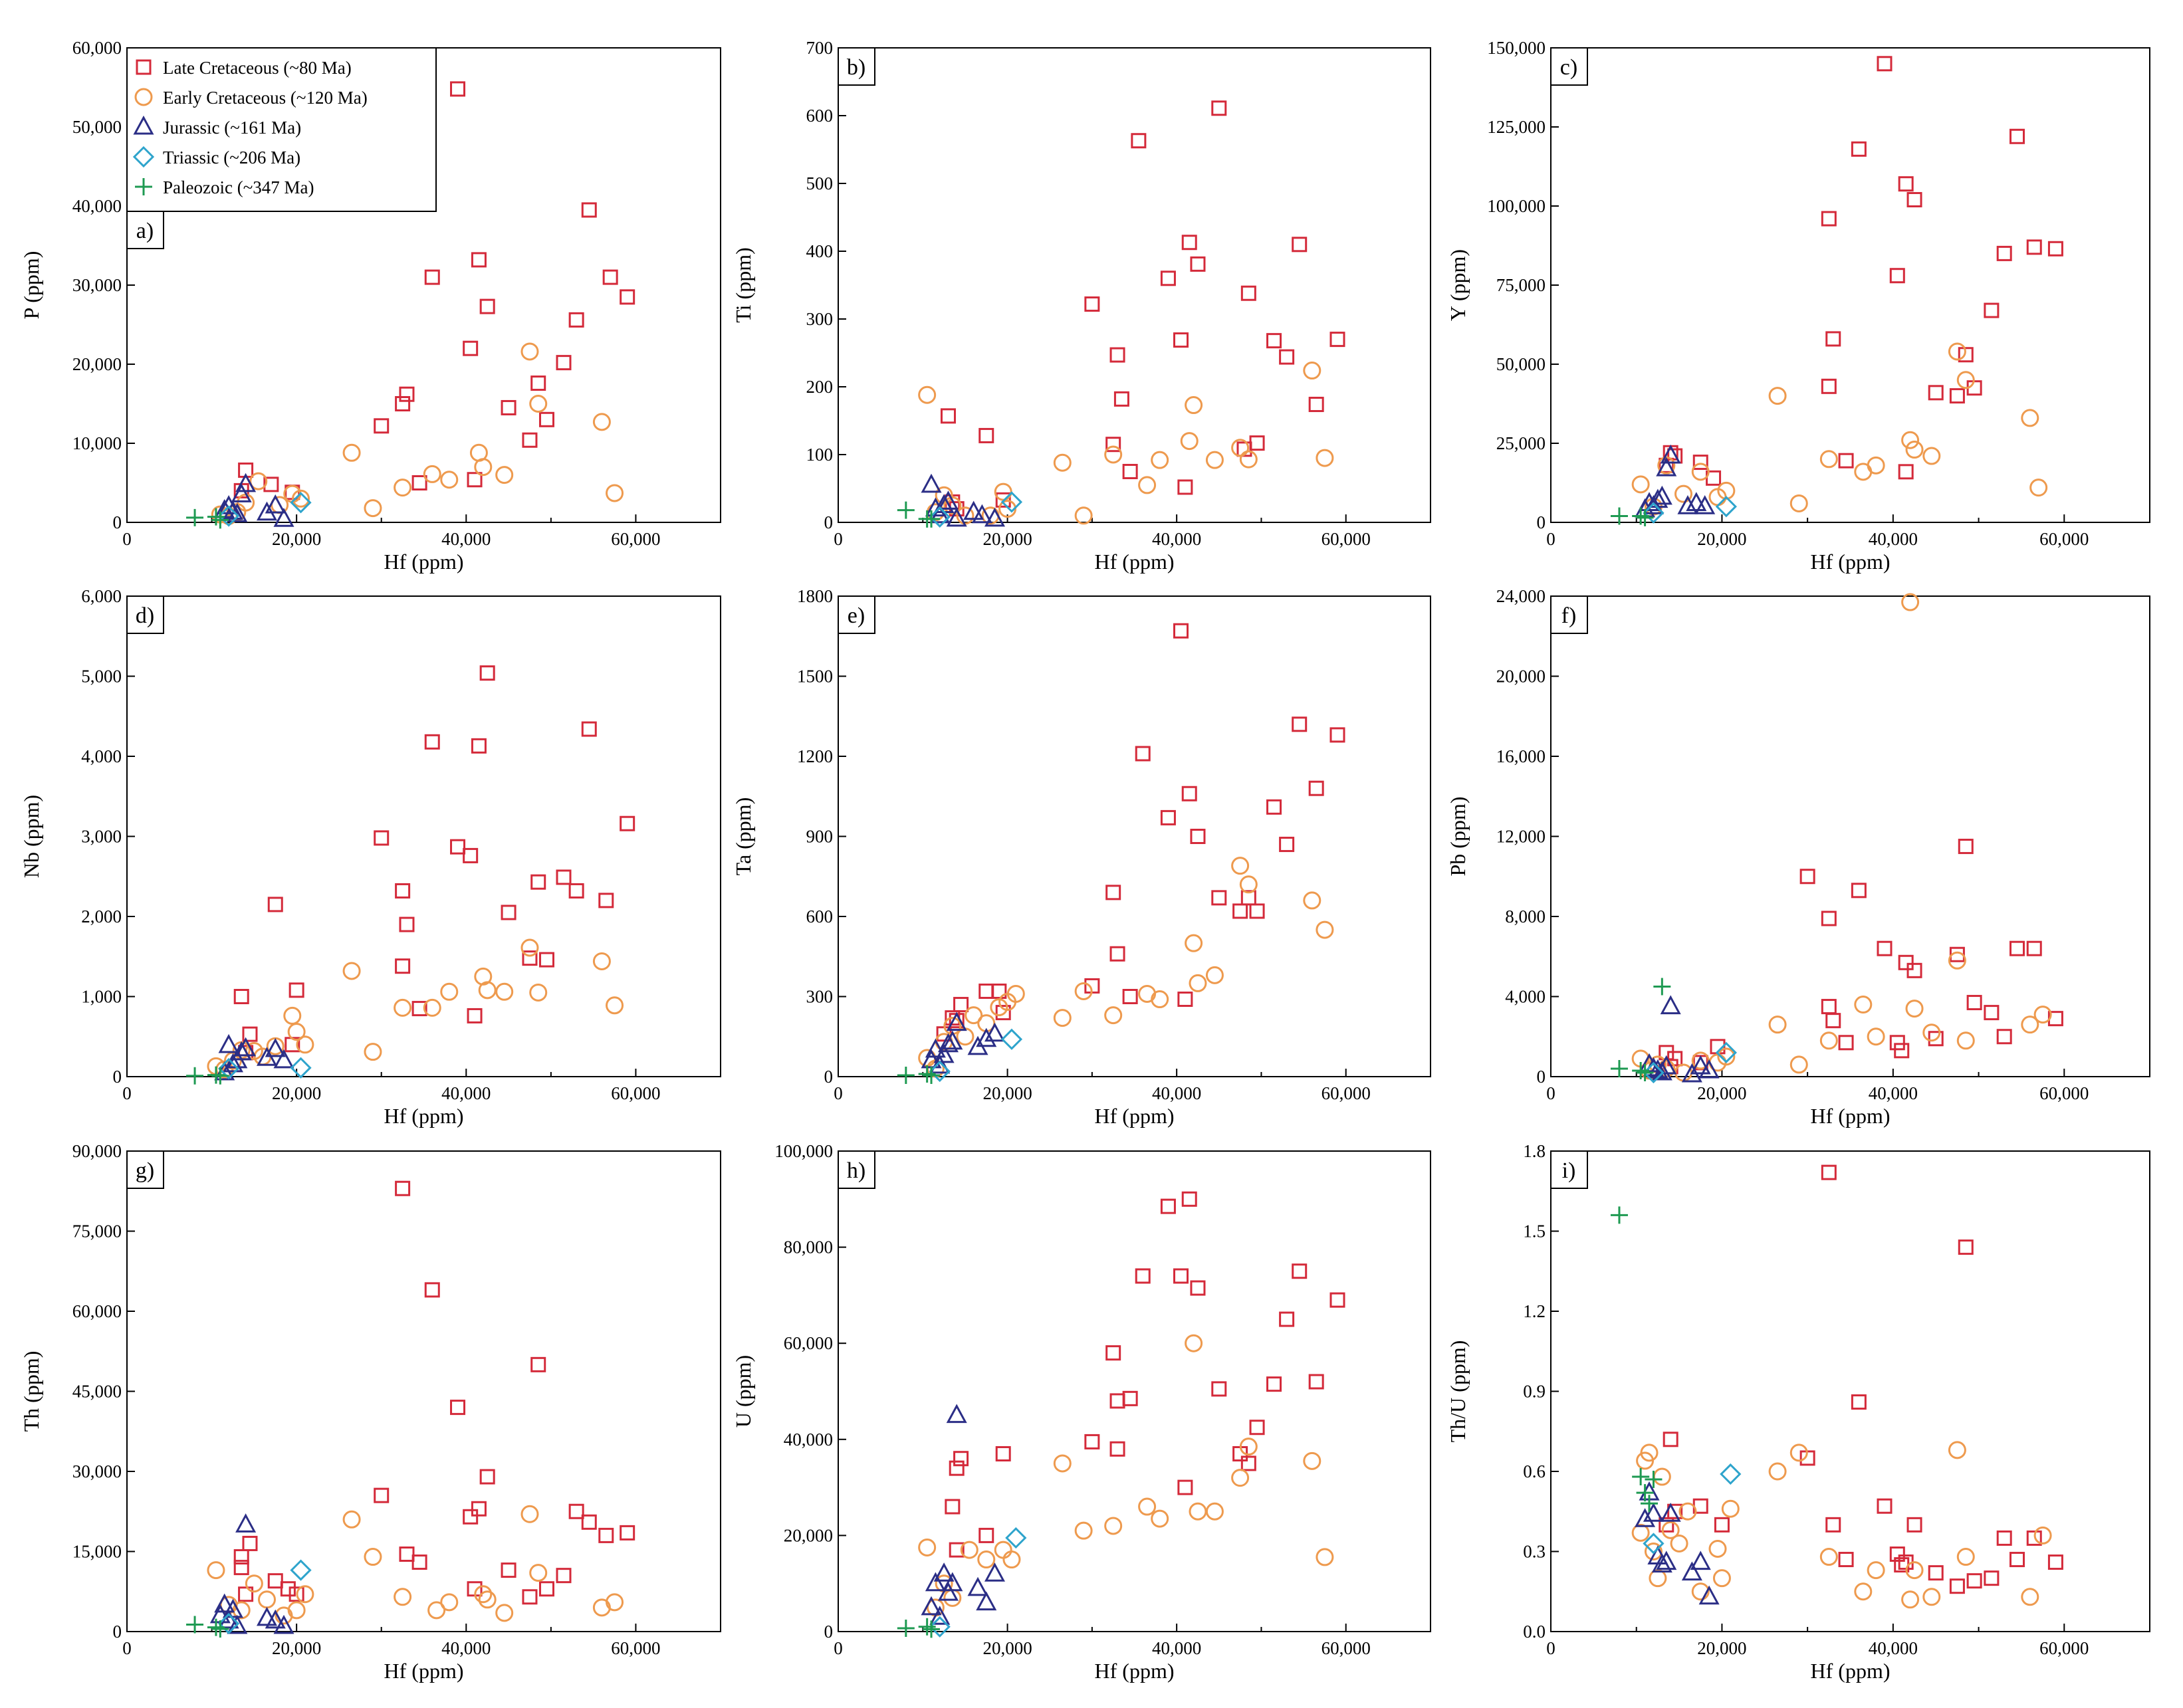  I want to click on y-tick-label: 45,000, so click(97, 1392).